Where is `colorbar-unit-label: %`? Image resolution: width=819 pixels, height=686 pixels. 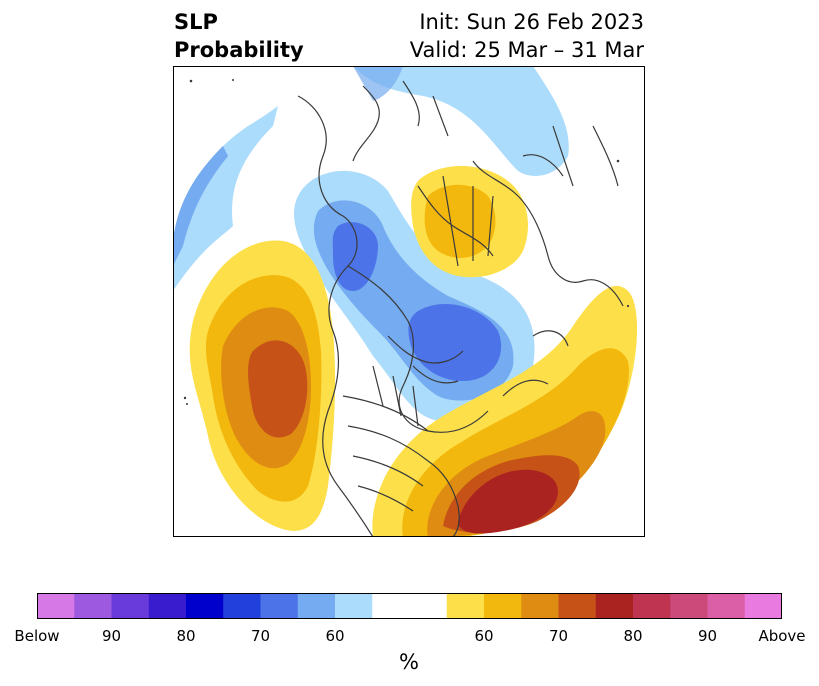
colorbar-unit-label: % is located at coordinates (409, 662).